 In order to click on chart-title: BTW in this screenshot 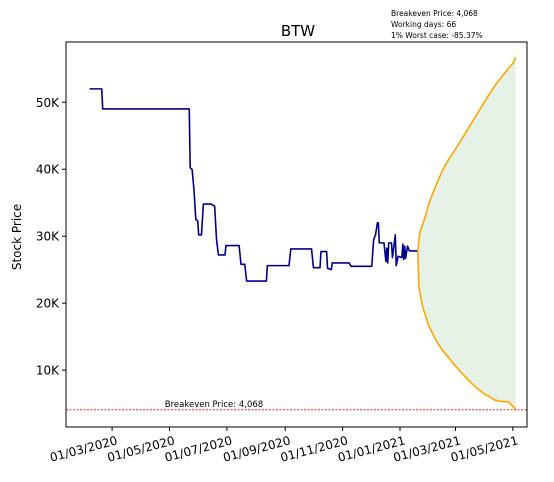, I will do `click(298, 31)`.